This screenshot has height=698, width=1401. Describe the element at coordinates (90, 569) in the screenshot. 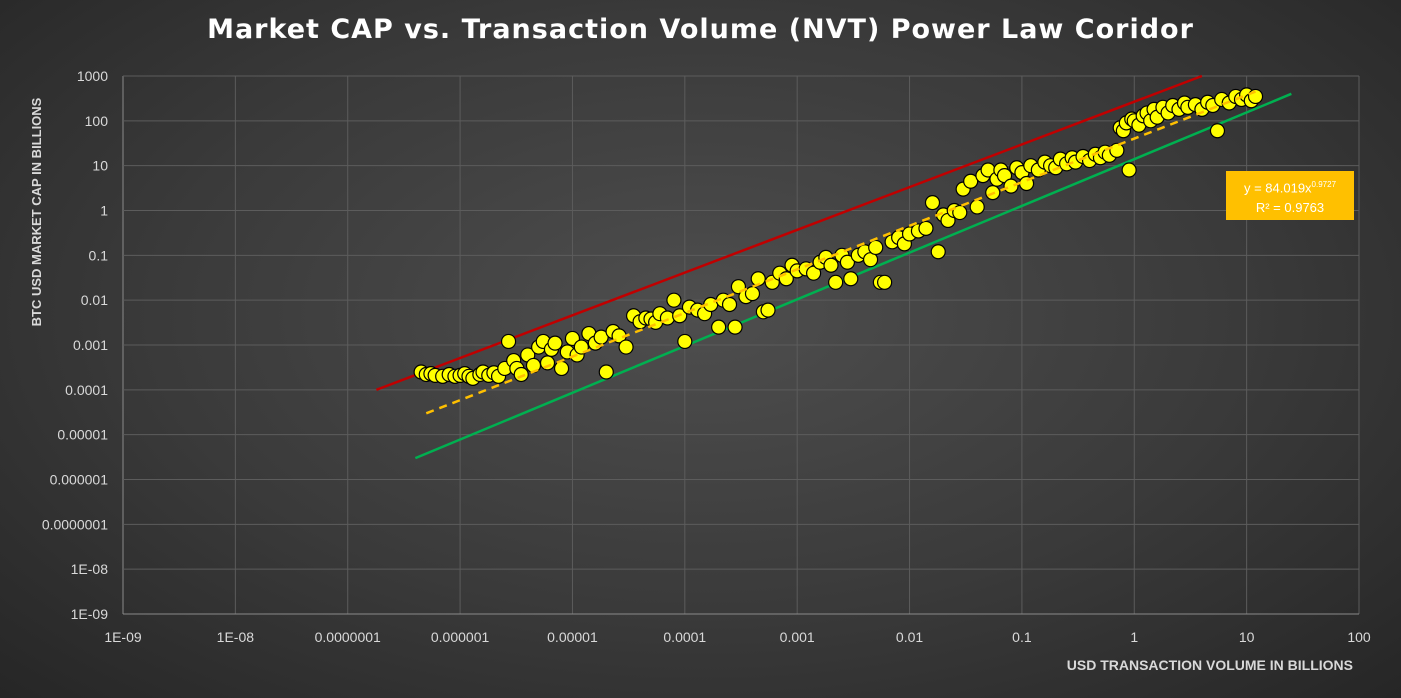

I see `y-tick-label: 1E-08` at that location.